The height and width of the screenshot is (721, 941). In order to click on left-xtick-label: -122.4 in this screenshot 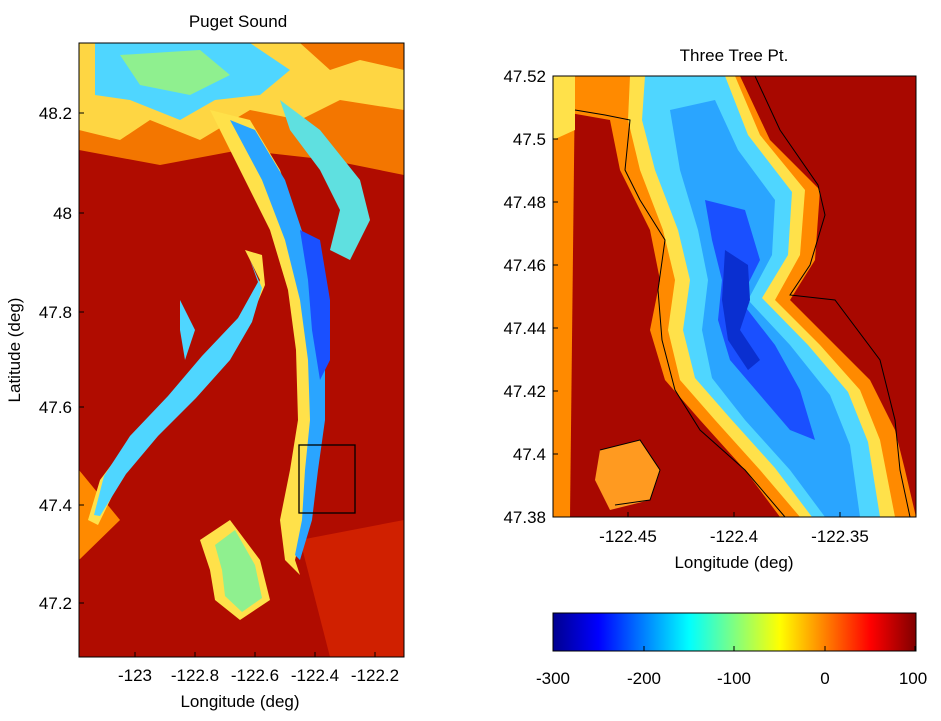, I will do `click(315, 675)`.